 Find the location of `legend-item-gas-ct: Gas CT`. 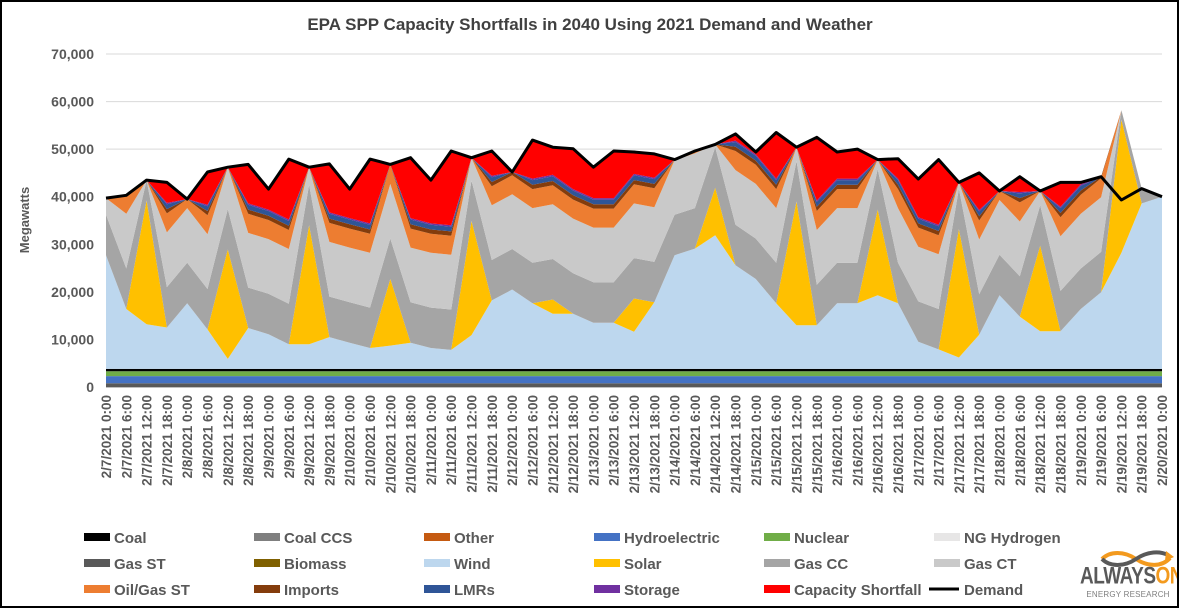

legend-item-gas-ct: Gas CT is located at coordinates (975, 564).